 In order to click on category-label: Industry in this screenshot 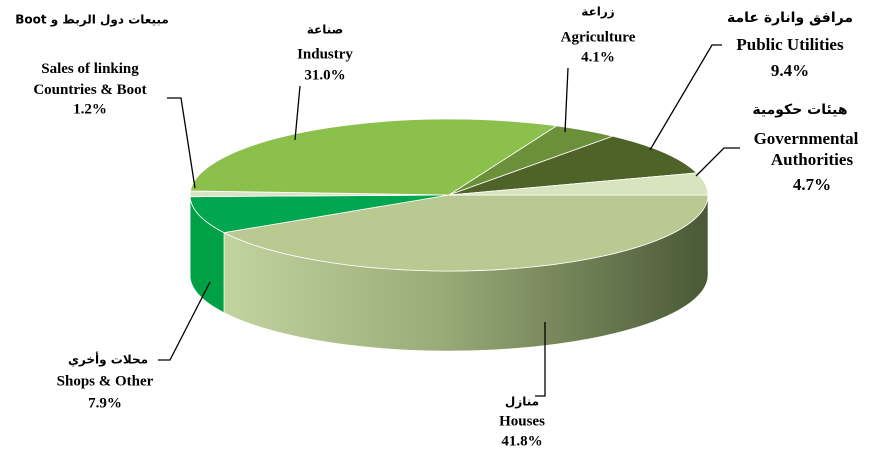, I will do `click(325, 54)`.